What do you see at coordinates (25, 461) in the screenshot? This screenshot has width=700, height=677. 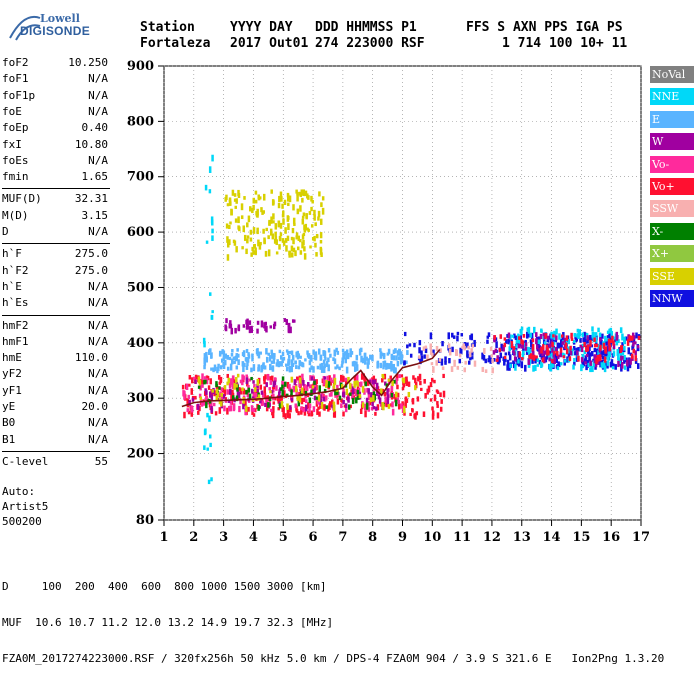 I see `param-label: C-level` at bounding box center [25, 461].